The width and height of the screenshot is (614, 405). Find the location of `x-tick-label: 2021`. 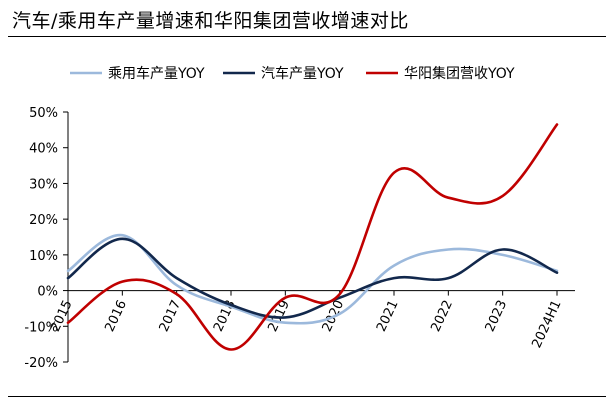

x-tick-label: 2021 is located at coordinates (388, 316).